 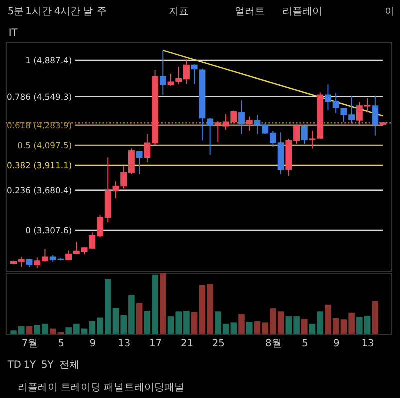 I want to click on ref-line-label: 0.236 (3,680.4), so click(x=39, y=190).